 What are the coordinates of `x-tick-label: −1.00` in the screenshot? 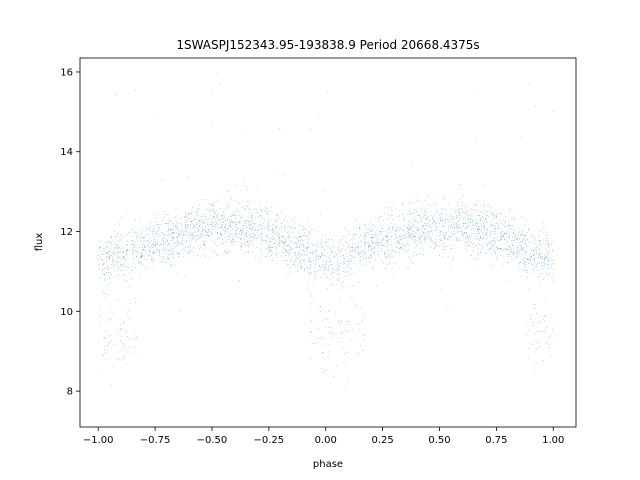 It's located at (98, 440).